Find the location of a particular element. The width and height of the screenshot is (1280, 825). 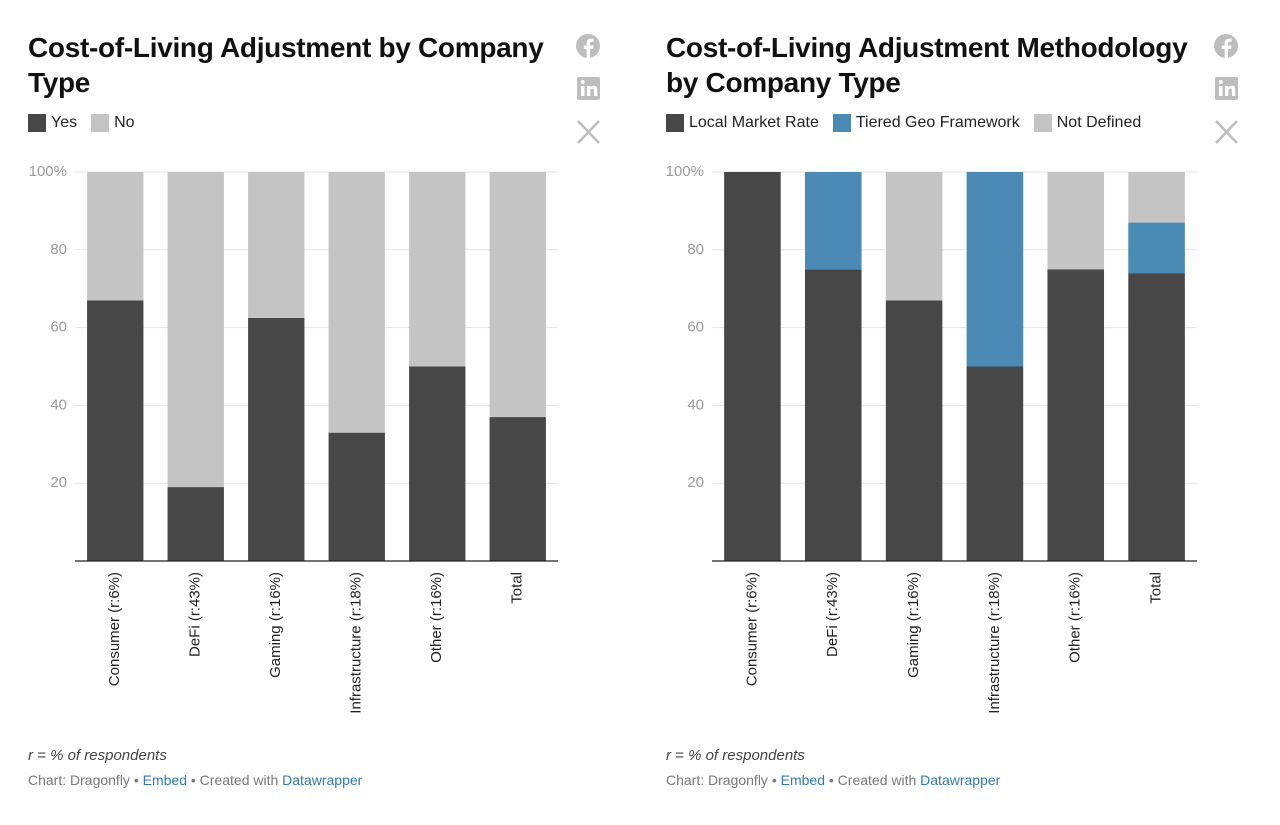

legend-label: Not Defined is located at coordinates (1099, 122).